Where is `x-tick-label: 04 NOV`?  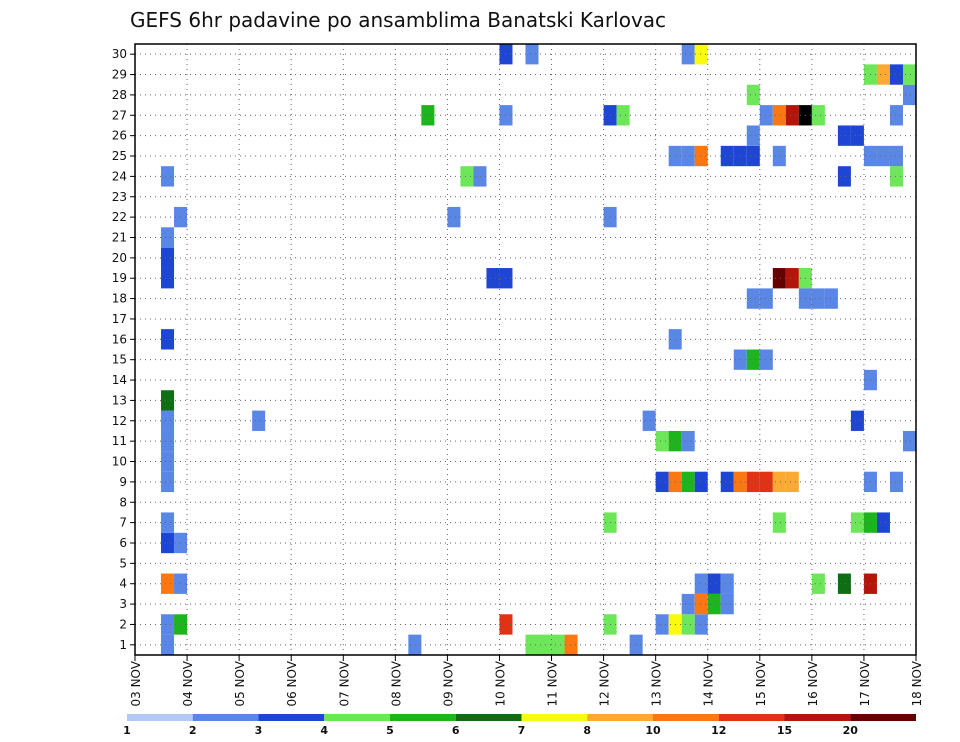
x-tick-label: 04 NOV is located at coordinates (188, 683).